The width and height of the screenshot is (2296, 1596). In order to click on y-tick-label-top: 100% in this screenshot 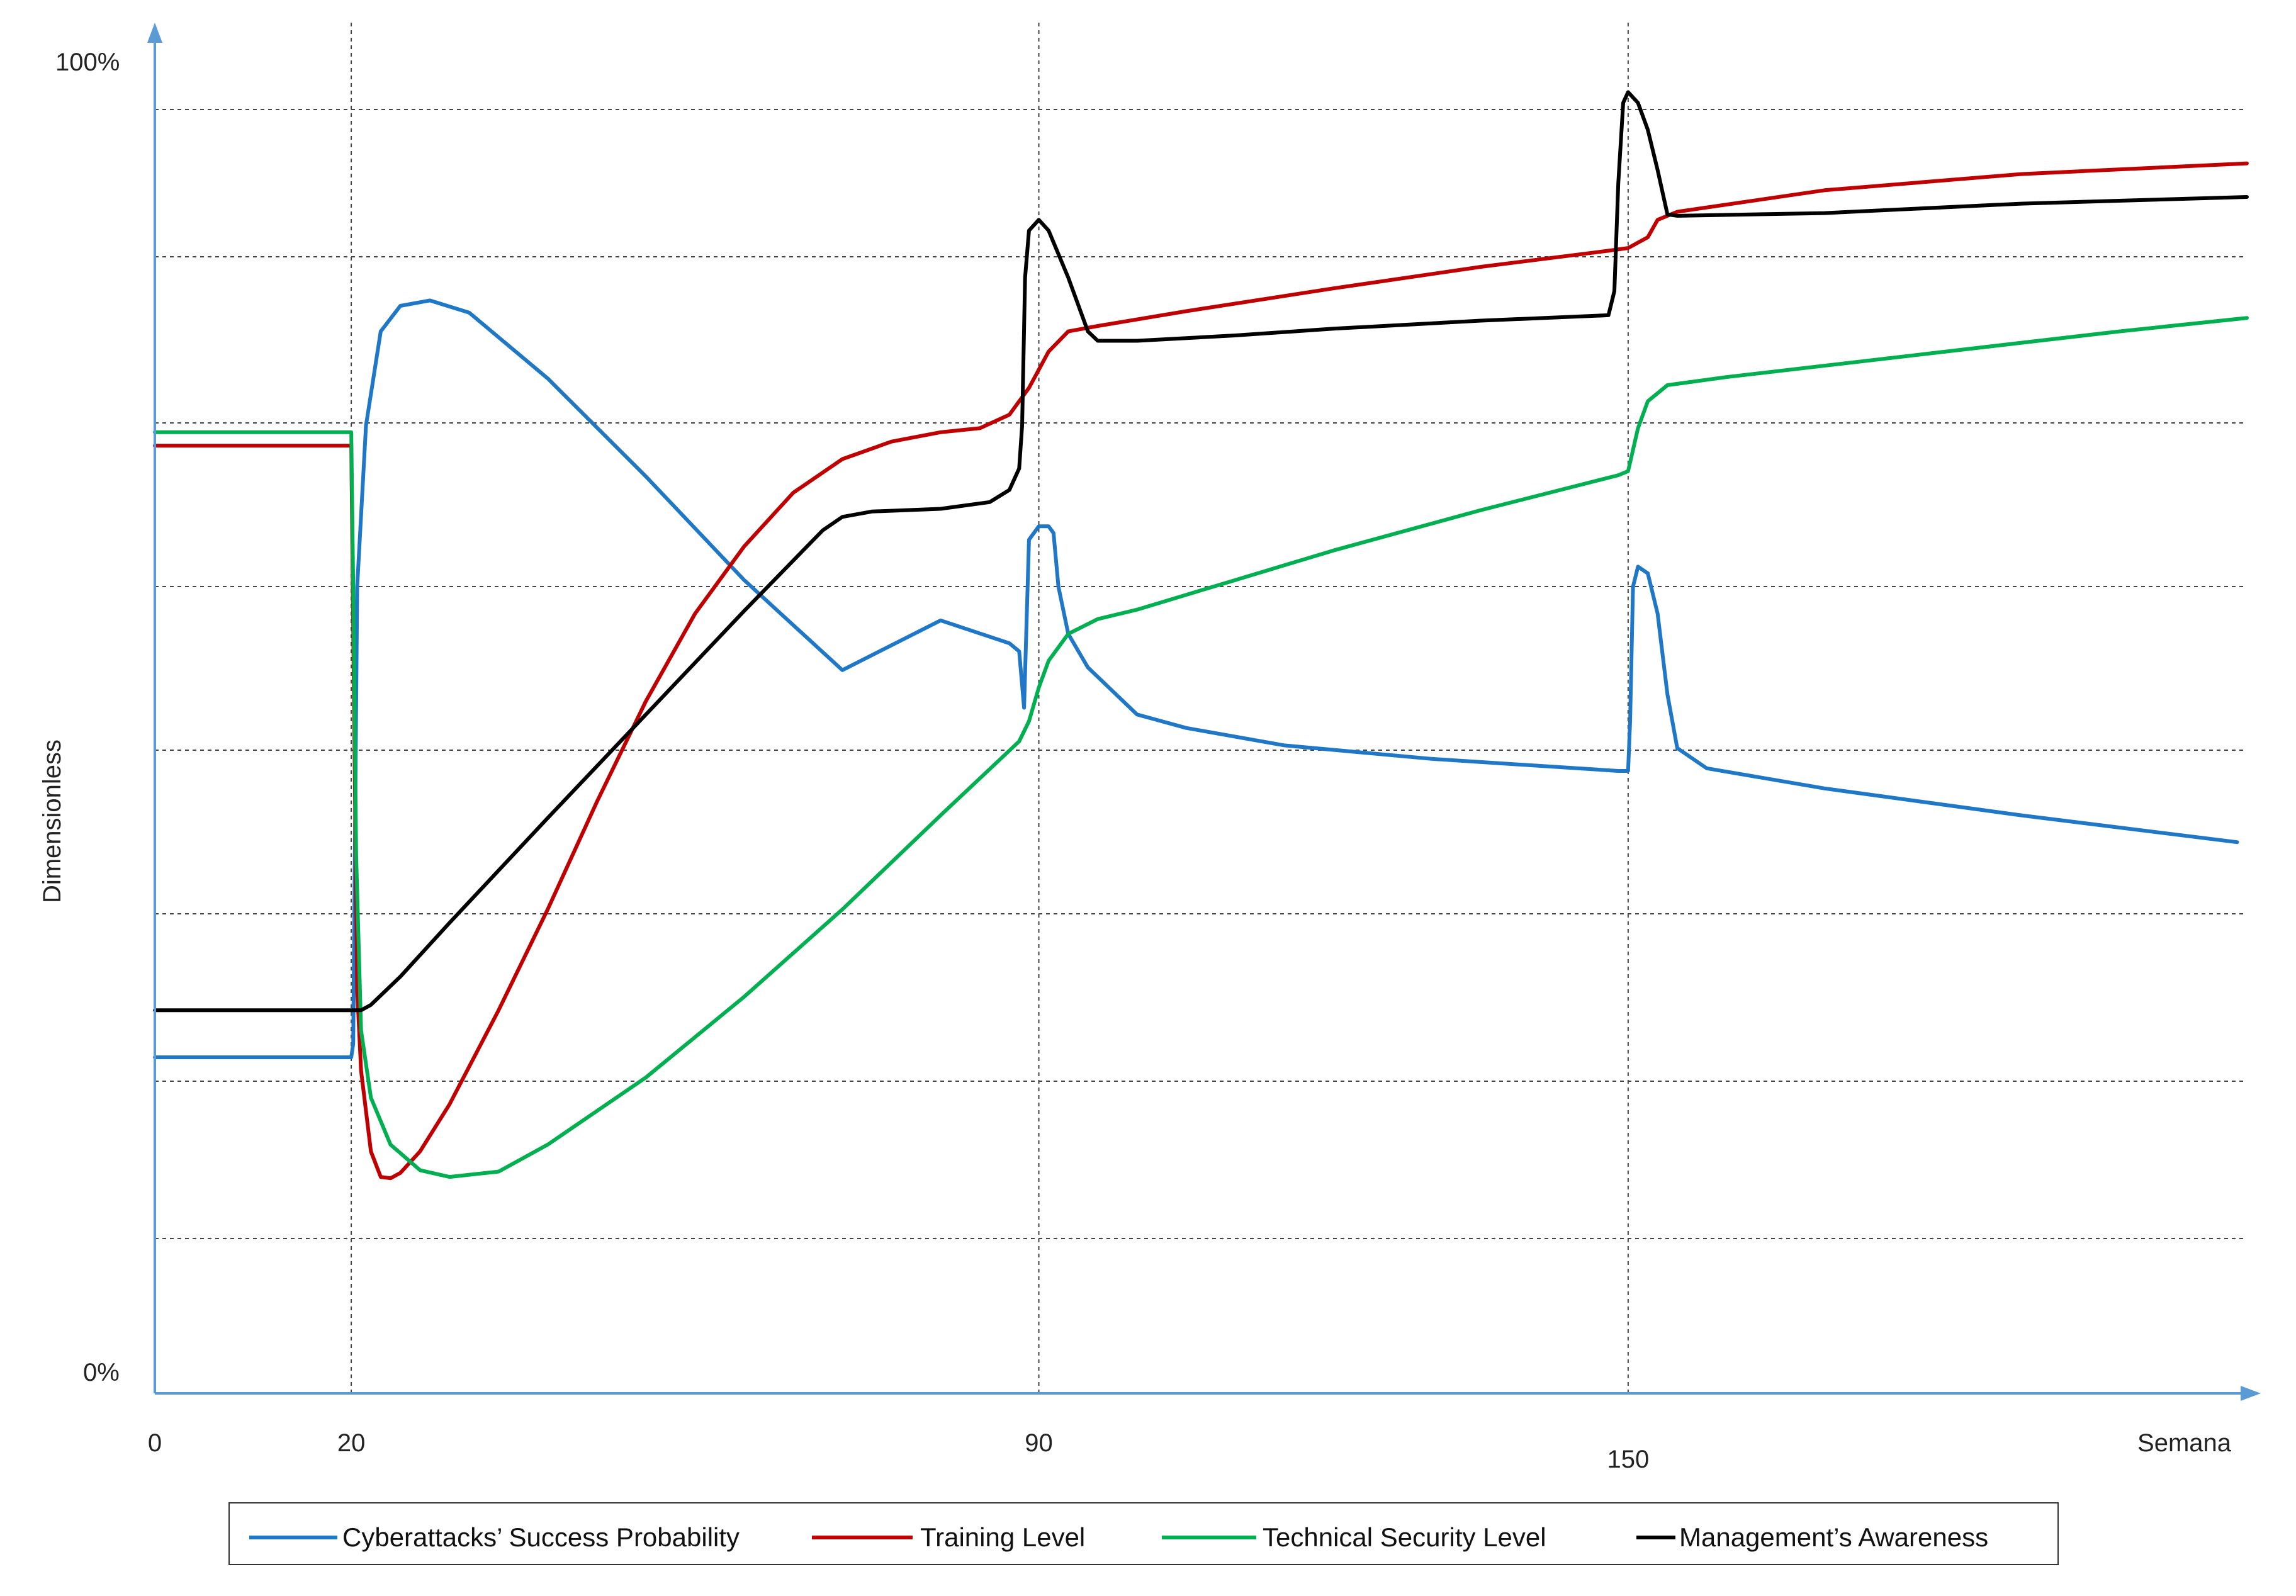, I will do `click(87, 62)`.